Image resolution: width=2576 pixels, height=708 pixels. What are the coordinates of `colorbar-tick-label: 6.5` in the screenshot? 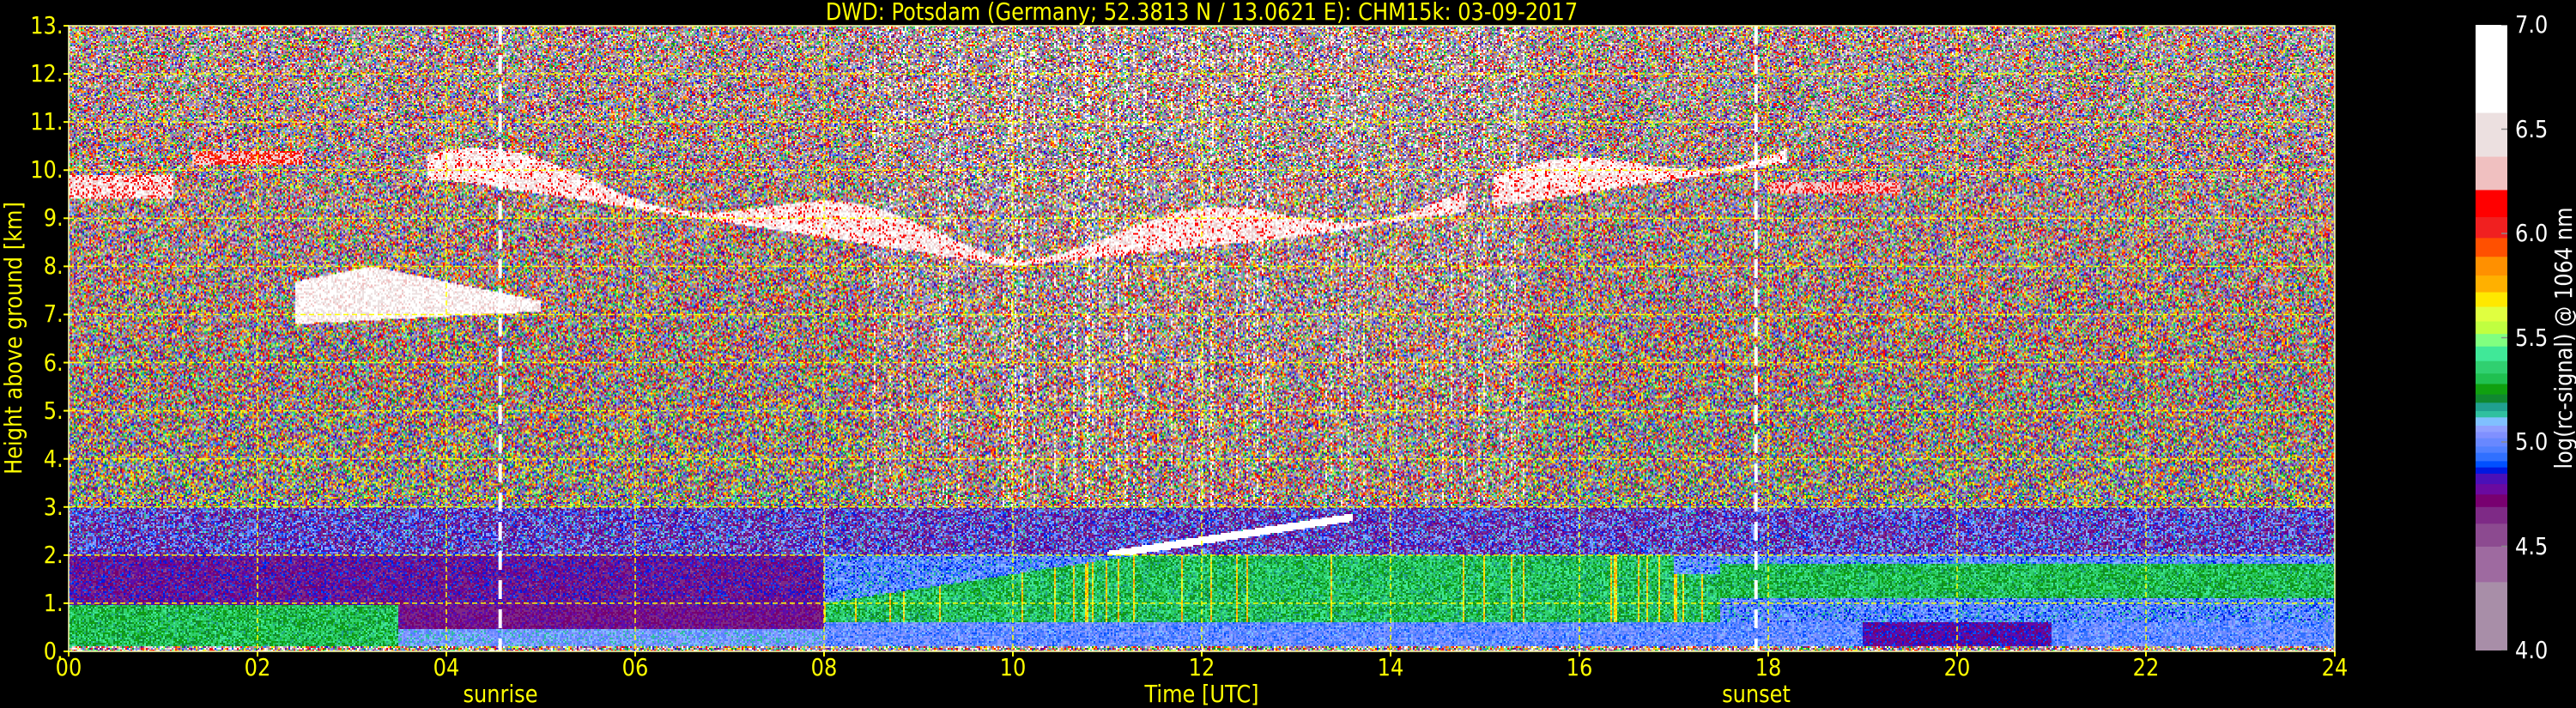 It's located at (2532, 128).